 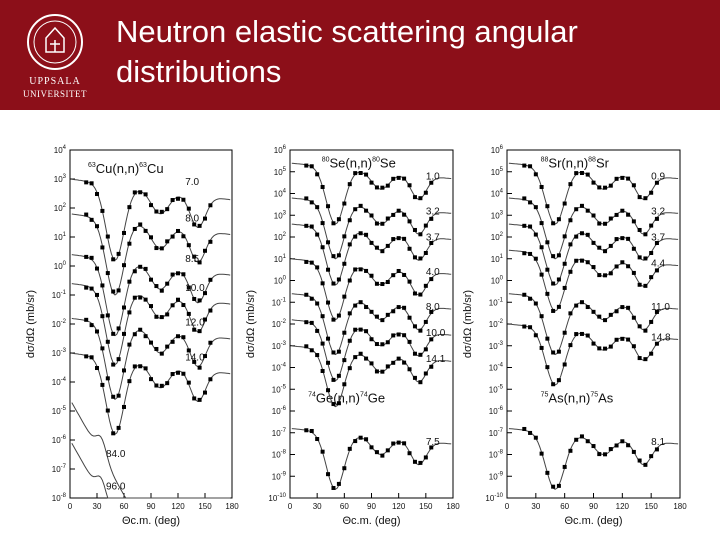 I want to click on series-3_2: 3.2, so click(x=593, y=228).